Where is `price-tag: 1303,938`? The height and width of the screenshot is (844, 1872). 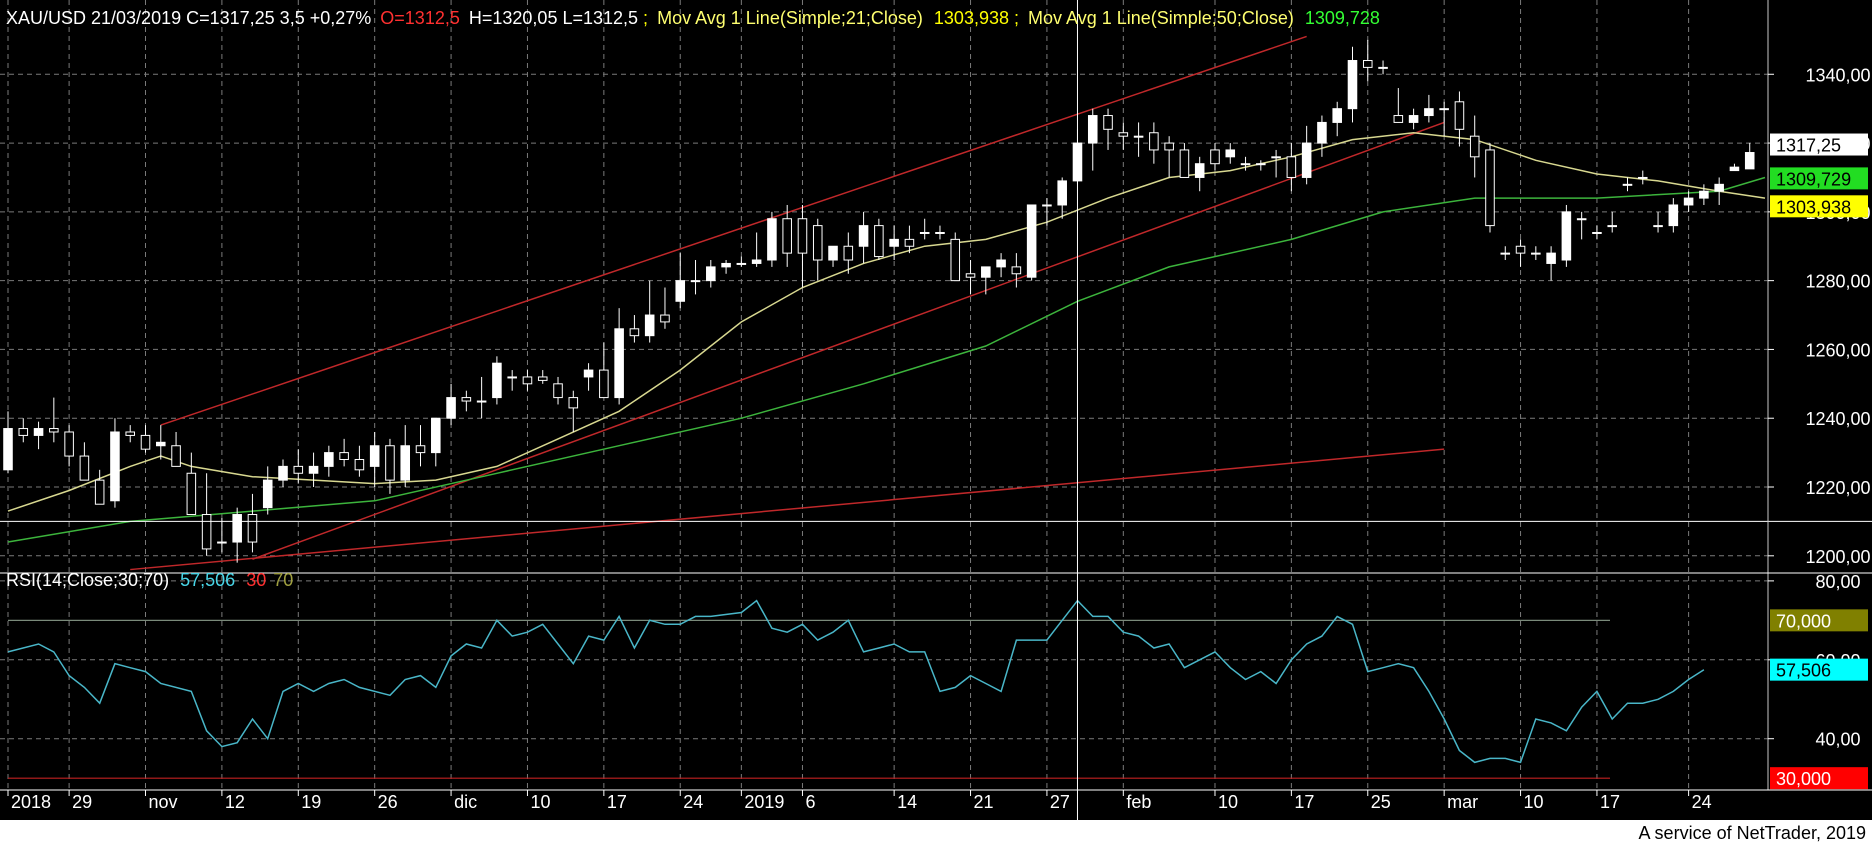
price-tag: 1303,938 is located at coordinates (1819, 206).